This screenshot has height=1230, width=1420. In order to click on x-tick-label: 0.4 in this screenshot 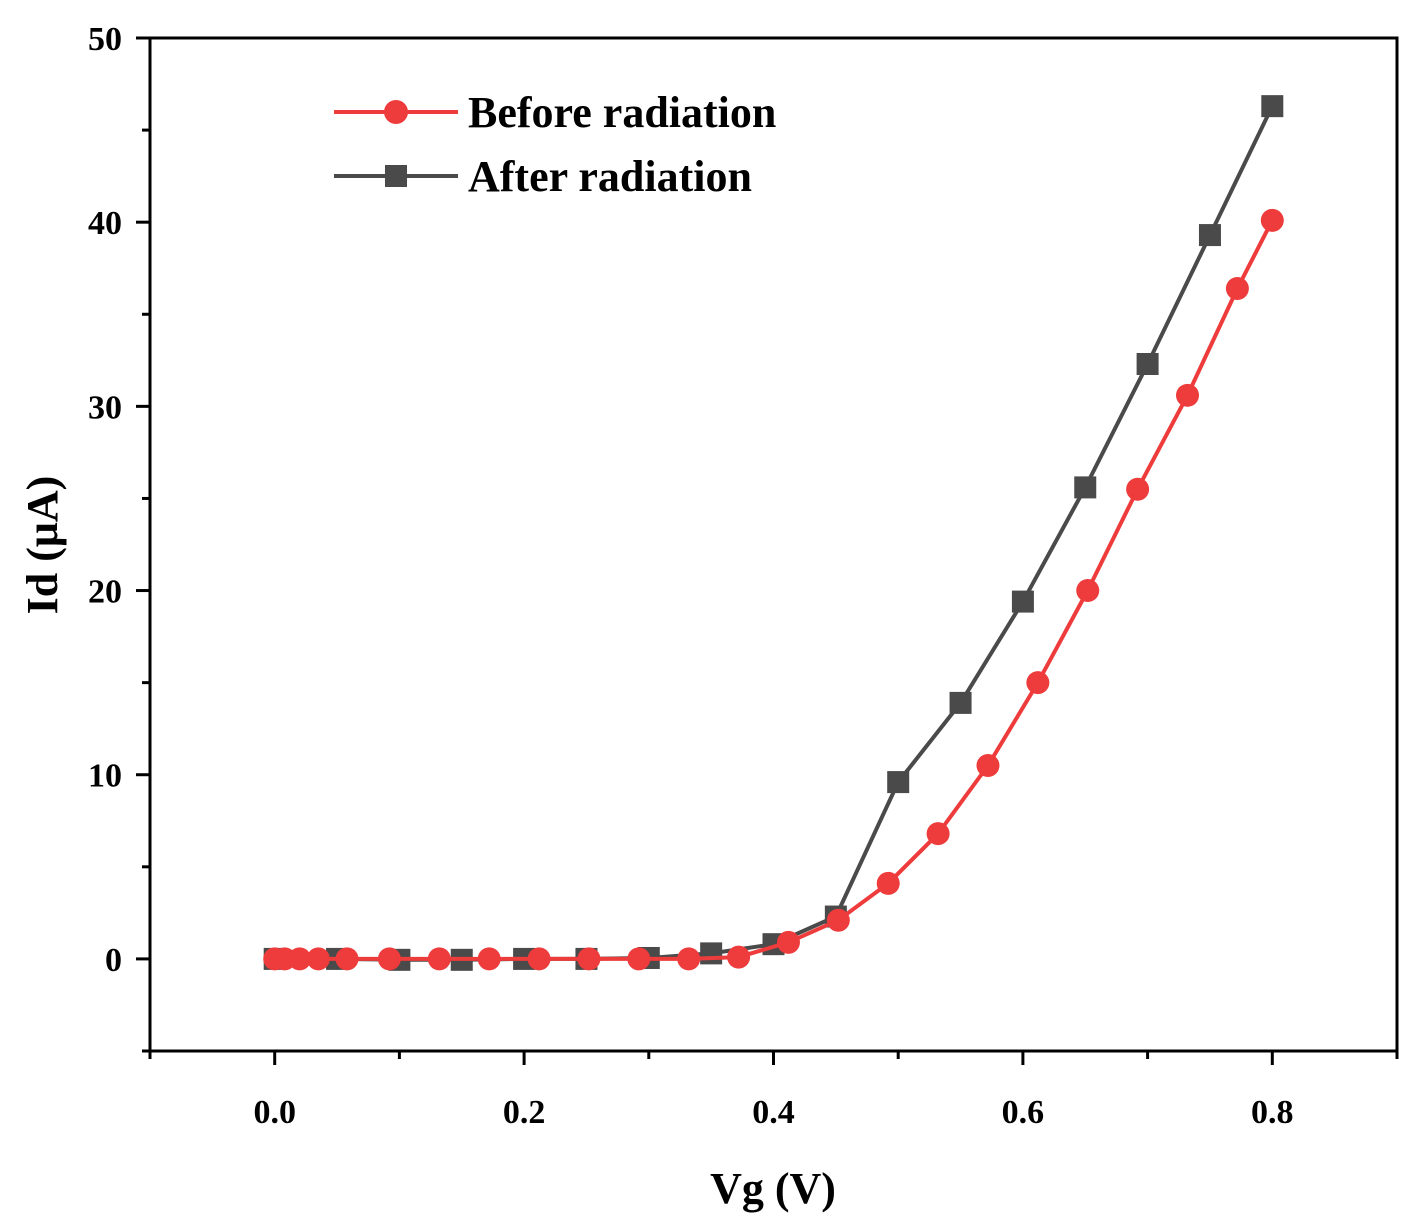, I will do `click(773, 1112)`.